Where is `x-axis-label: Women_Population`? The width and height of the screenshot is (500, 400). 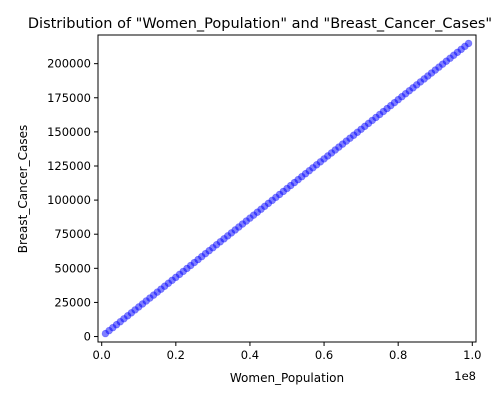 x-axis-label: Women_Population is located at coordinates (287, 378).